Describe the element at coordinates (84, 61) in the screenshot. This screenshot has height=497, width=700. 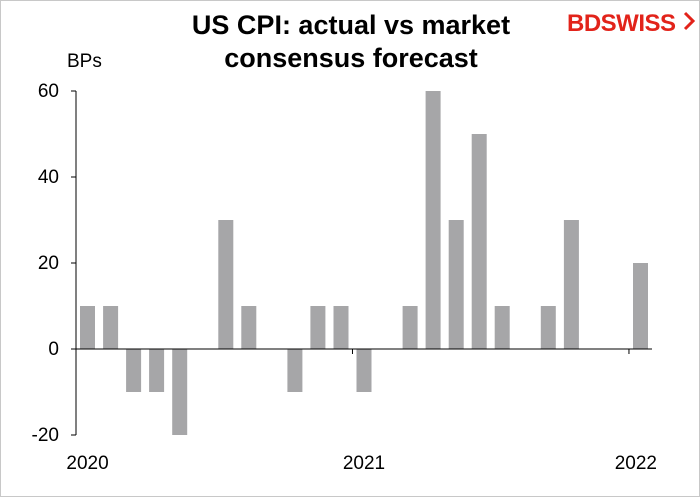
I see `y-axis-label: BPs` at that location.